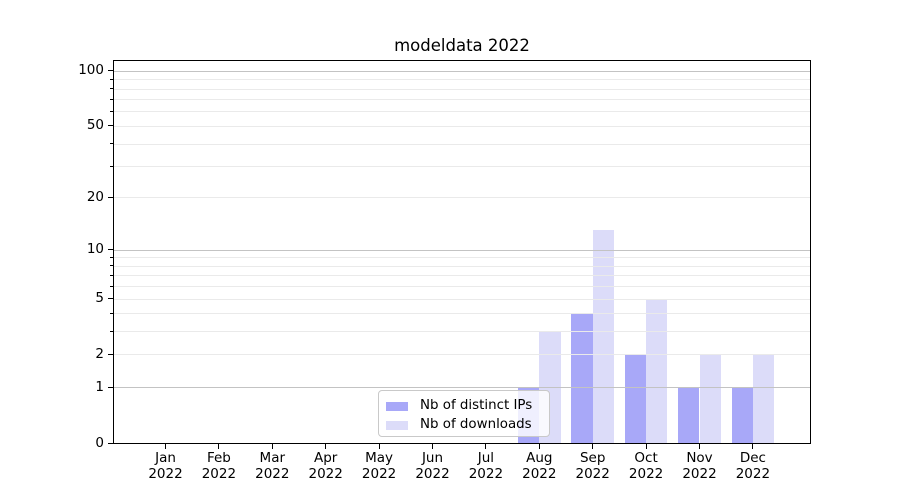  I want to click on x-tick-label-may-2022: May 2022, so click(379, 466).